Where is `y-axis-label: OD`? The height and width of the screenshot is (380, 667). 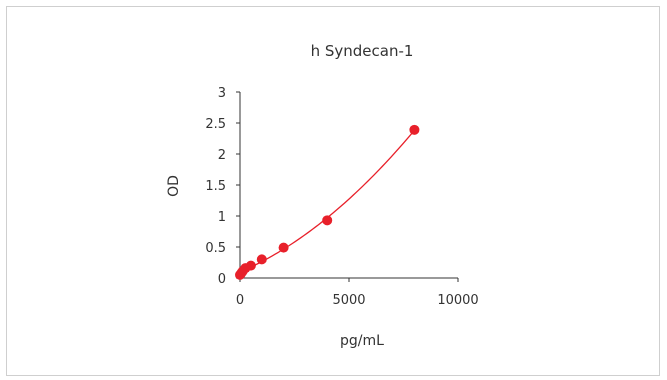
y-axis-label: OD is located at coordinates (174, 186).